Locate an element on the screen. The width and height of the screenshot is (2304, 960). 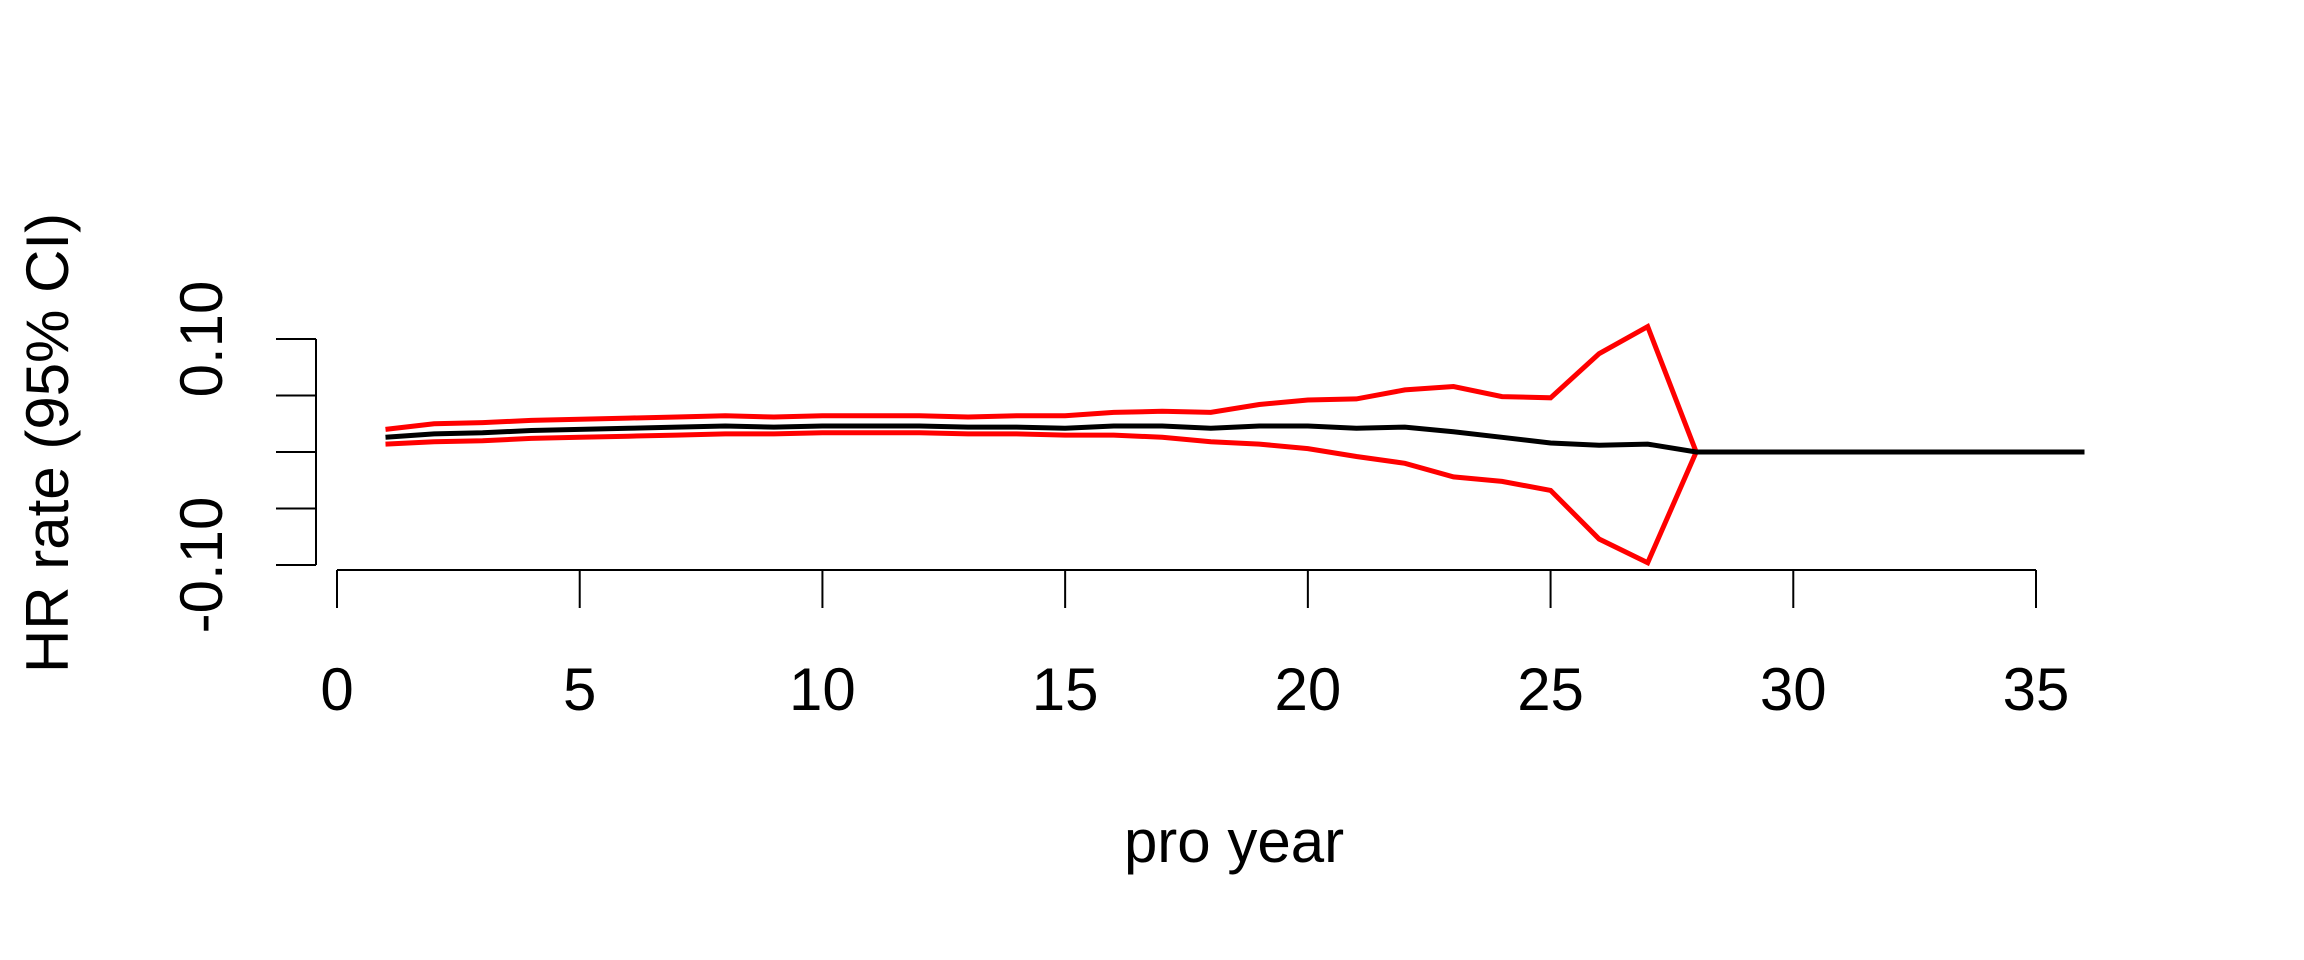
series-line-upper-ci is located at coordinates (1235, 389).